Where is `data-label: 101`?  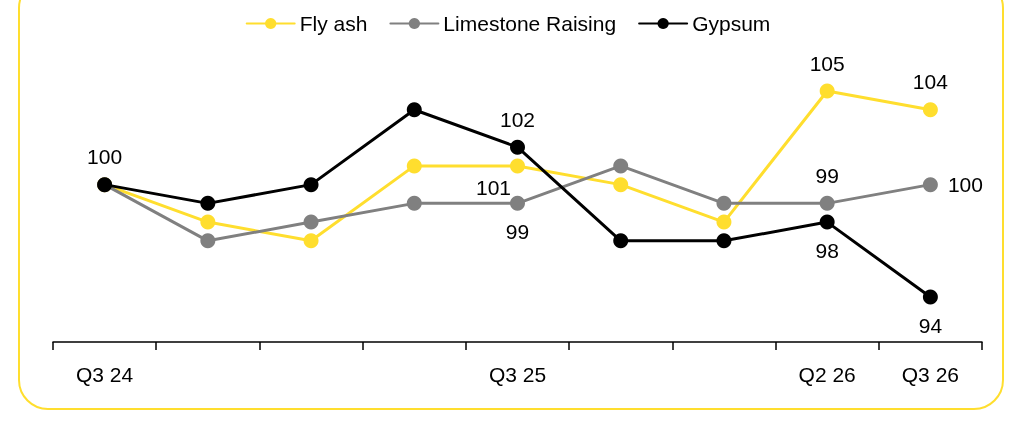
data-label: 101 is located at coordinates (493, 188).